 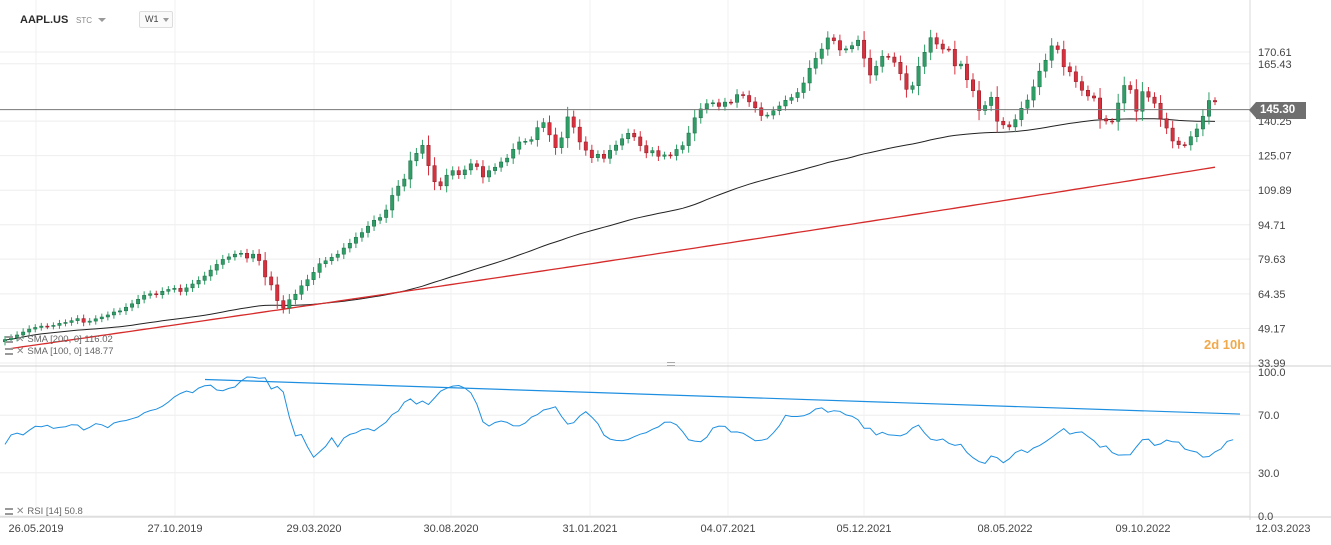 I want to click on legend-sma200: ✕ SMA [200, 0] 116.02, so click(x=59, y=339).